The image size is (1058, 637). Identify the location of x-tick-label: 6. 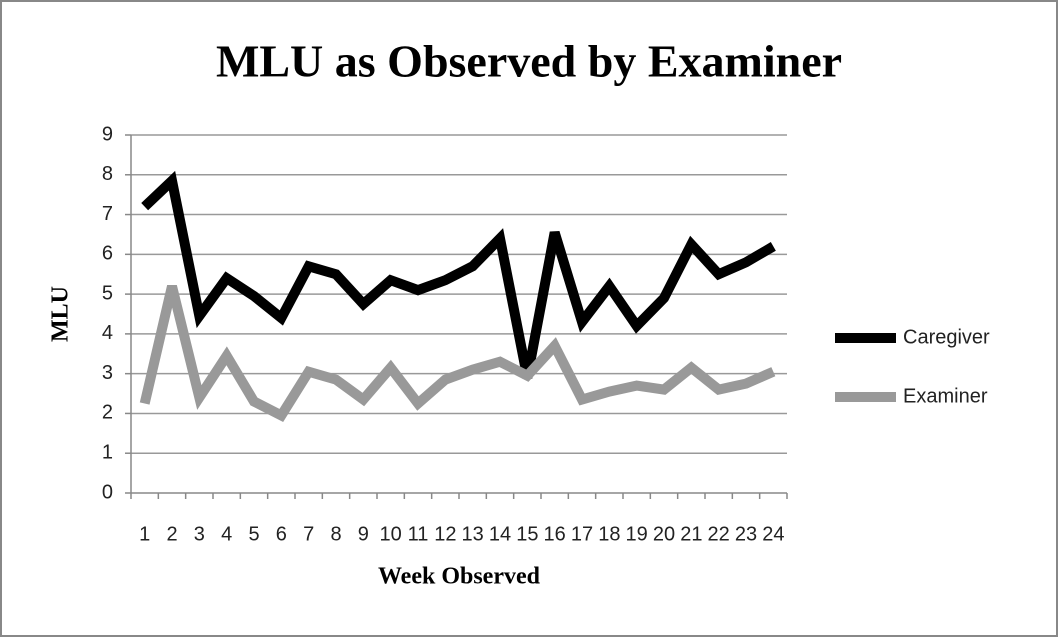
(281, 534).